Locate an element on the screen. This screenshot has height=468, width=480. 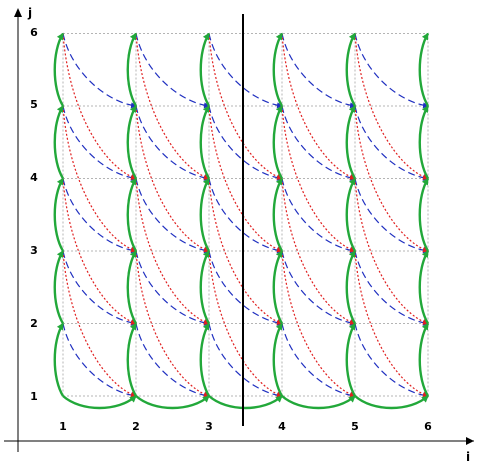
x-tick-label: 4 is located at coordinates (282, 426).